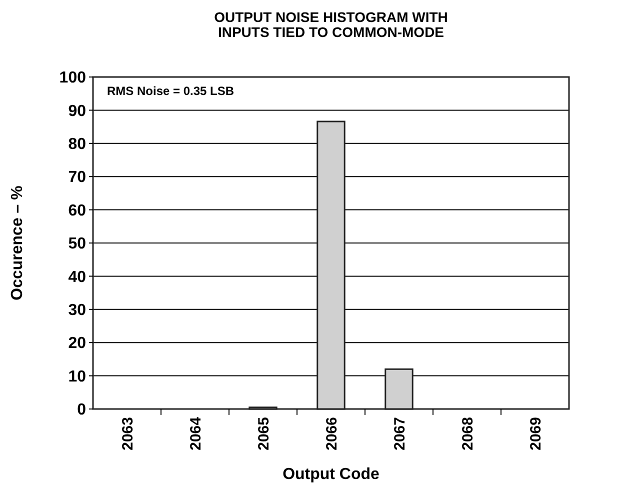 The image size is (624, 491). Describe the element at coordinates (77, 377) in the screenshot. I see `y-tick-label: 10` at that location.